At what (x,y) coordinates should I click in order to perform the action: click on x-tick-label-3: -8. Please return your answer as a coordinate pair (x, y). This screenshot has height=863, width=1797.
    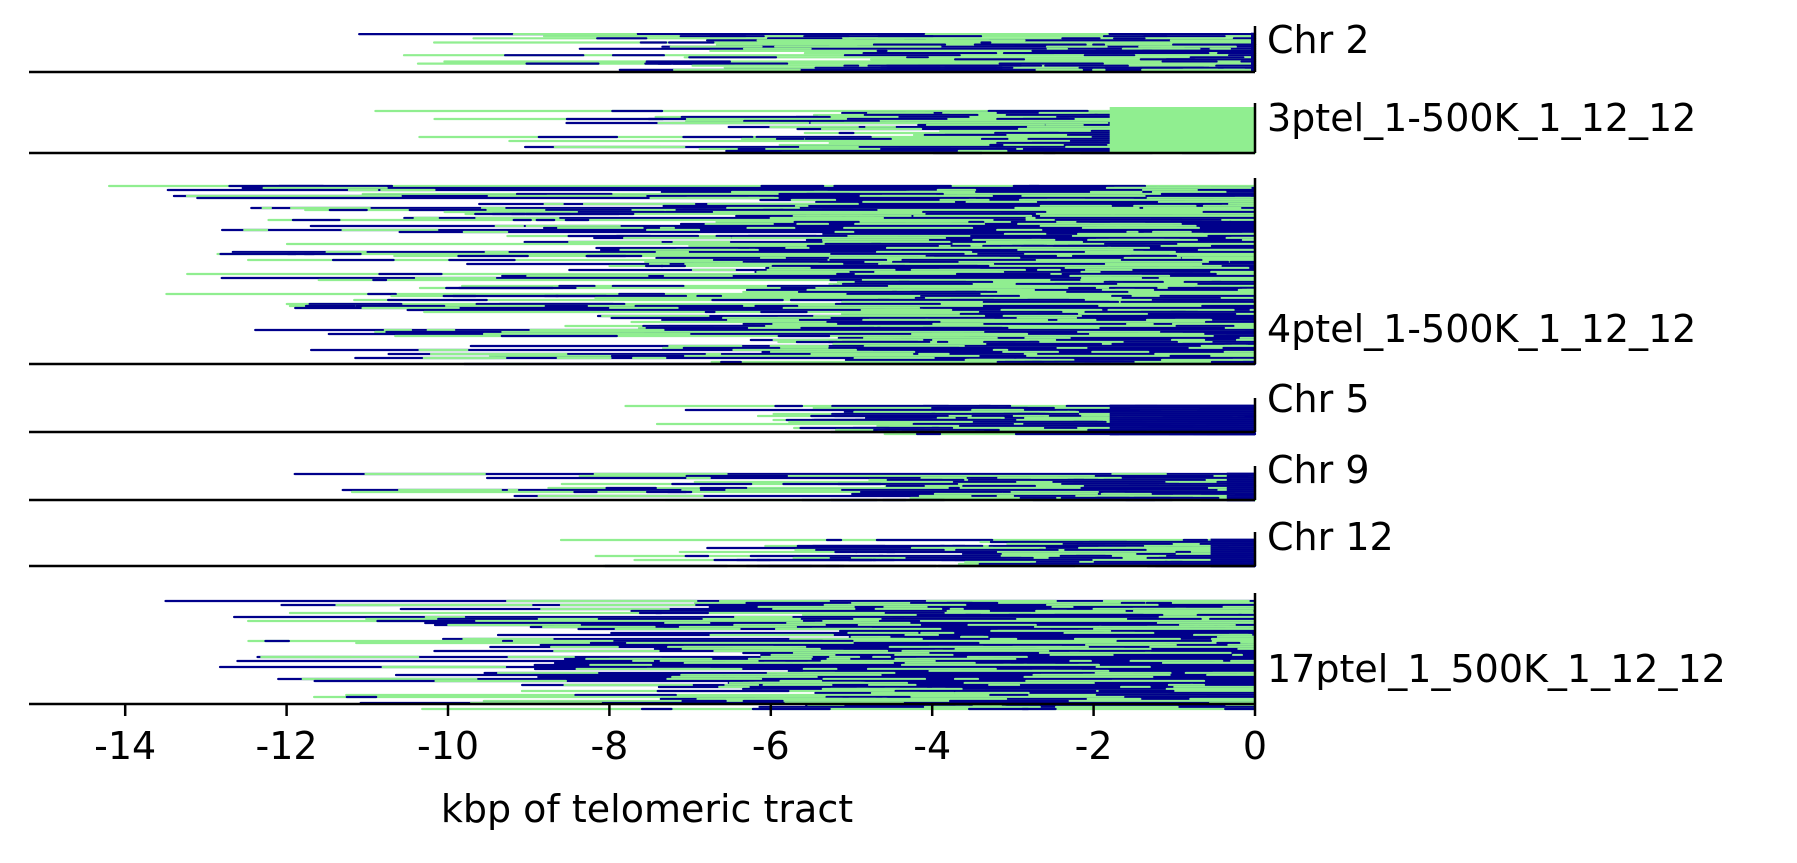
    Looking at the image, I should click on (609, 746).